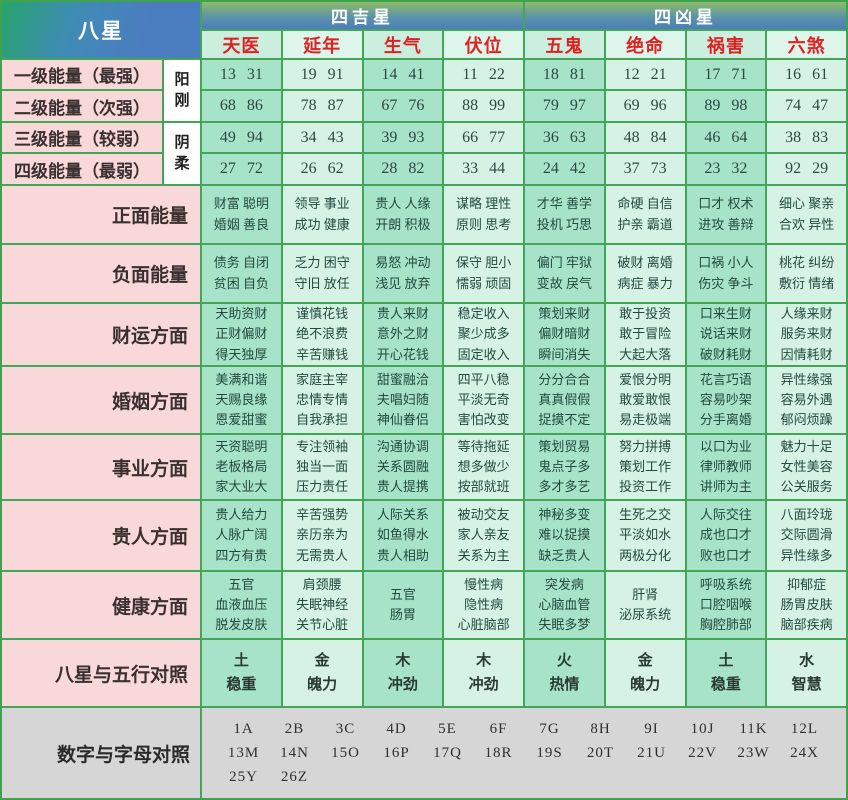 The width and height of the screenshot is (848, 800). What do you see at coordinates (726, 137) in the screenshot?
I see `data-cell: 46 64` at bounding box center [726, 137].